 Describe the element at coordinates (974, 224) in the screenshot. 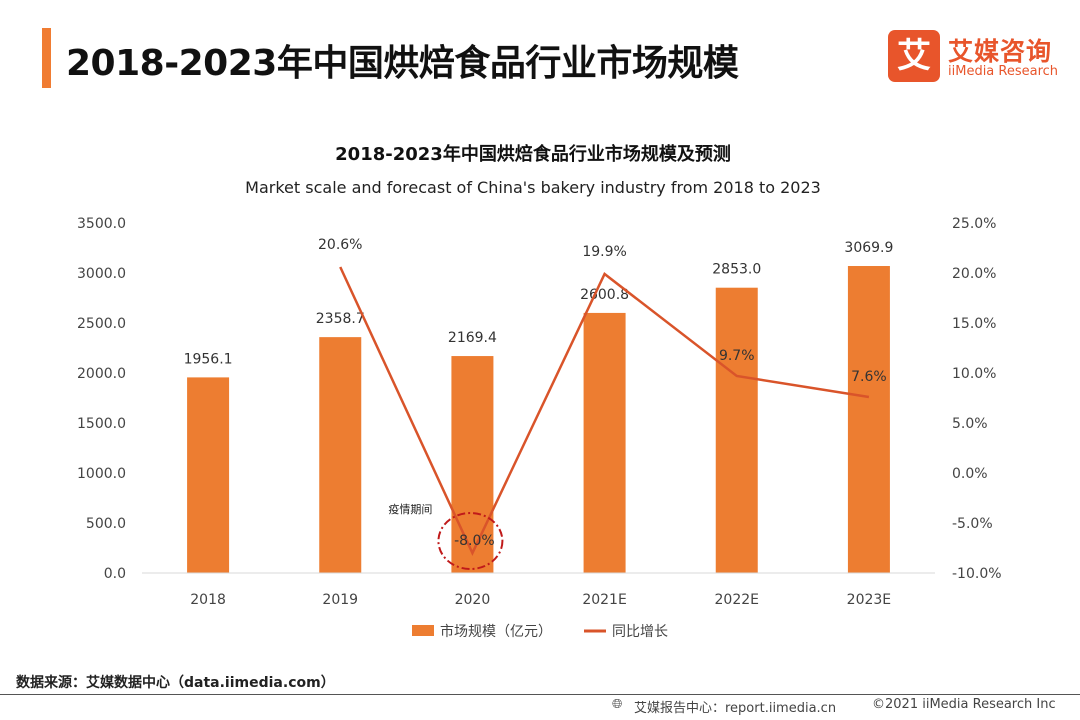

I see `y-right-tick-label: 25.0%` at that location.